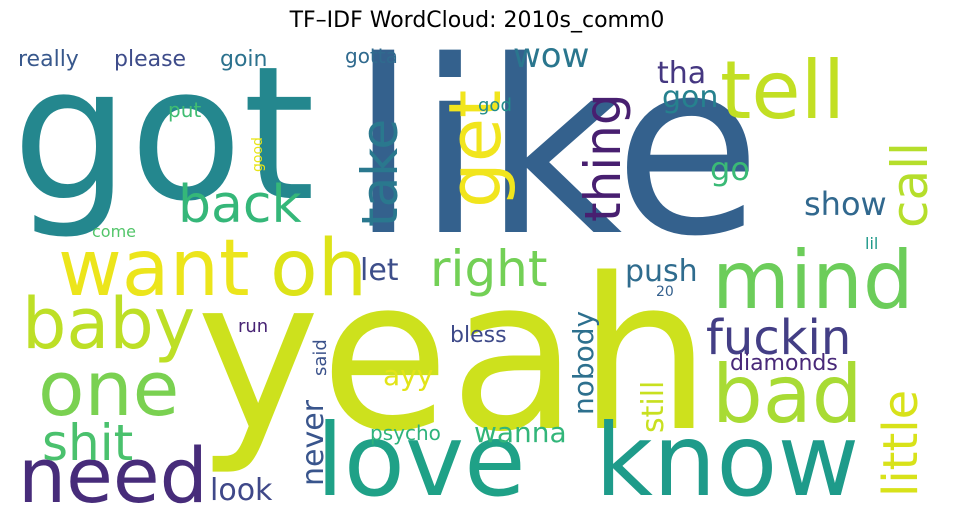 The height and width of the screenshot is (523, 954). Describe the element at coordinates (784, 363) in the screenshot. I see `word-diamonds: diamonds` at that location.